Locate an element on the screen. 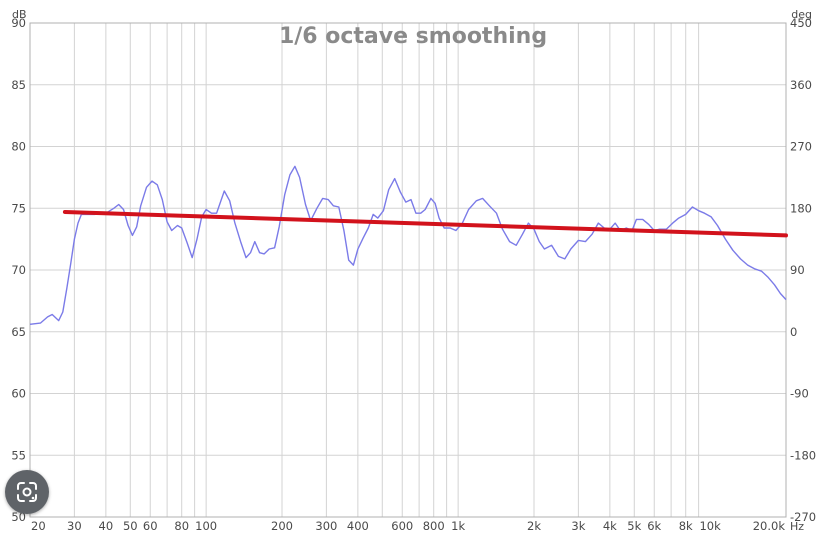 The image size is (828, 547). x-tick-label: 50 is located at coordinates (130, 526).